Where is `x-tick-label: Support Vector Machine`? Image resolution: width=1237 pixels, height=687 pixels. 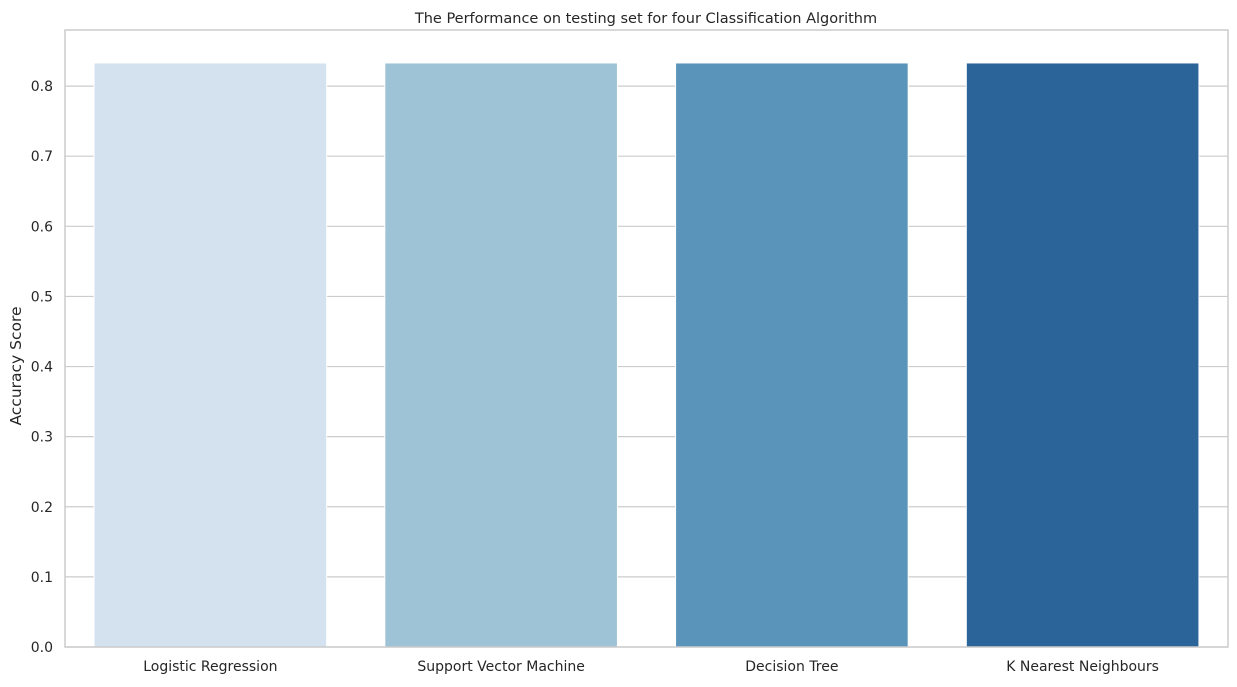 x-tick-label: Support Vector Machine is located at coordinates (500, 667).